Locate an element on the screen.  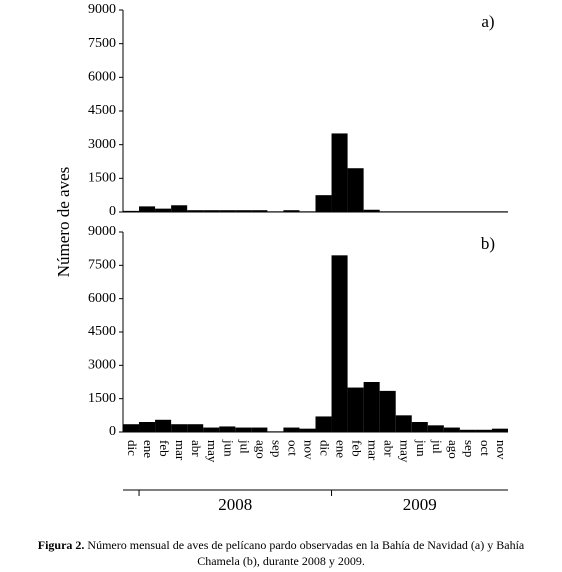
panel-title: a) is located at coordinates (487, 21).